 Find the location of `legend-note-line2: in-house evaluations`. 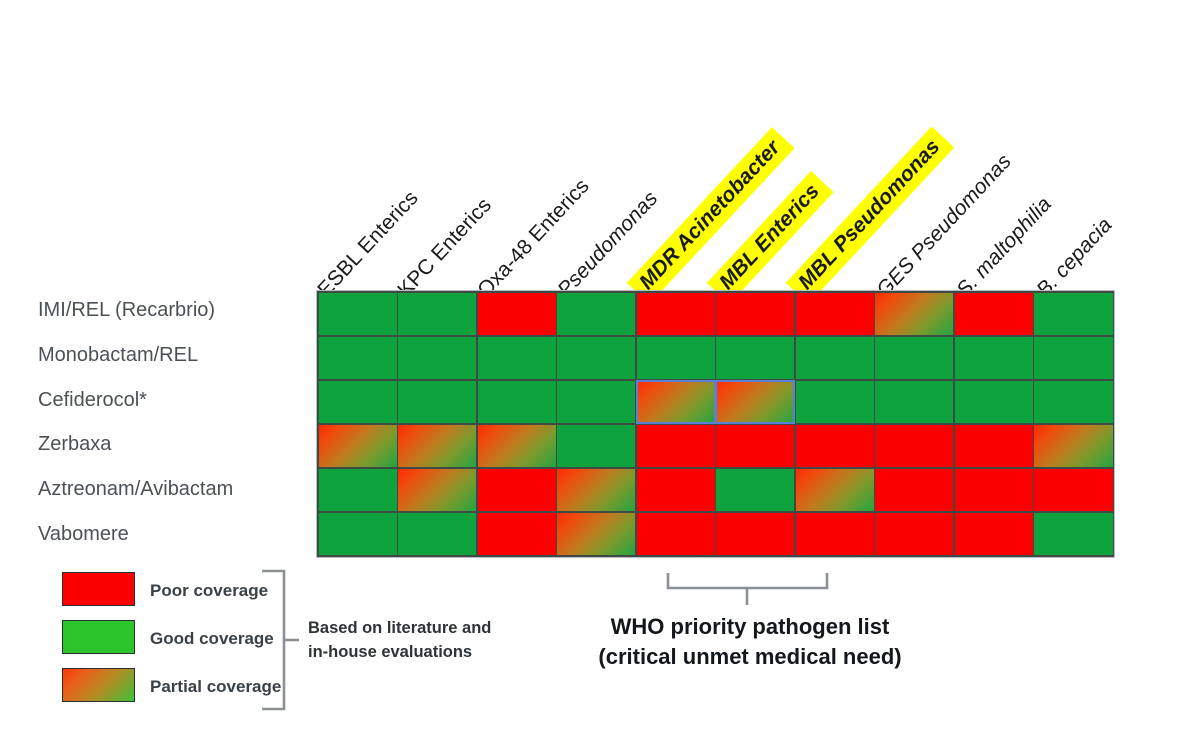

legend-note-line2: in-house evaluations is located at coordinates (390, 651).